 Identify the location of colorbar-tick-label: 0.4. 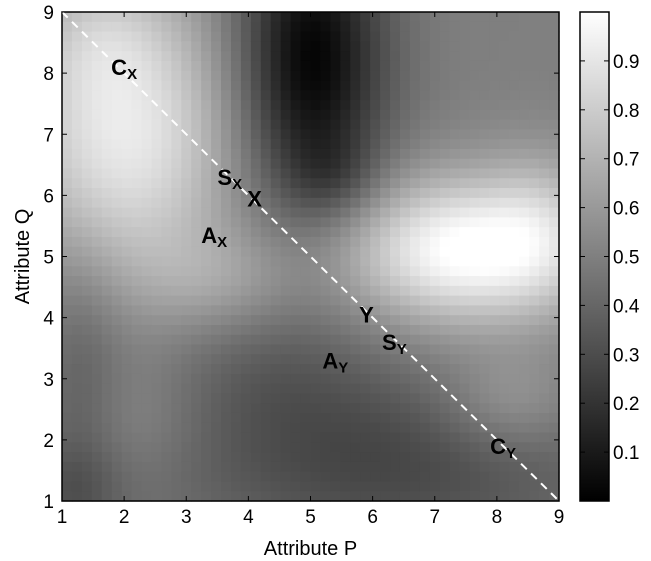
(626, 306).